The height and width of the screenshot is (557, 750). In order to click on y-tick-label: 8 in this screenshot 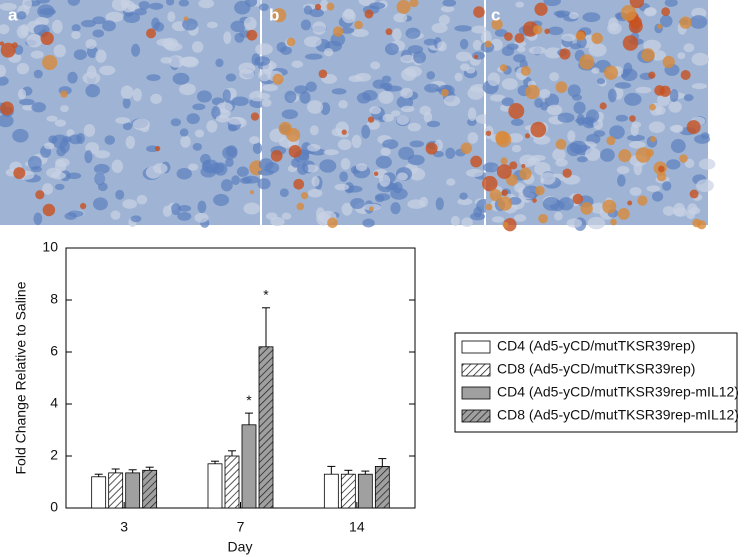, I will do `click(54, 299)`.